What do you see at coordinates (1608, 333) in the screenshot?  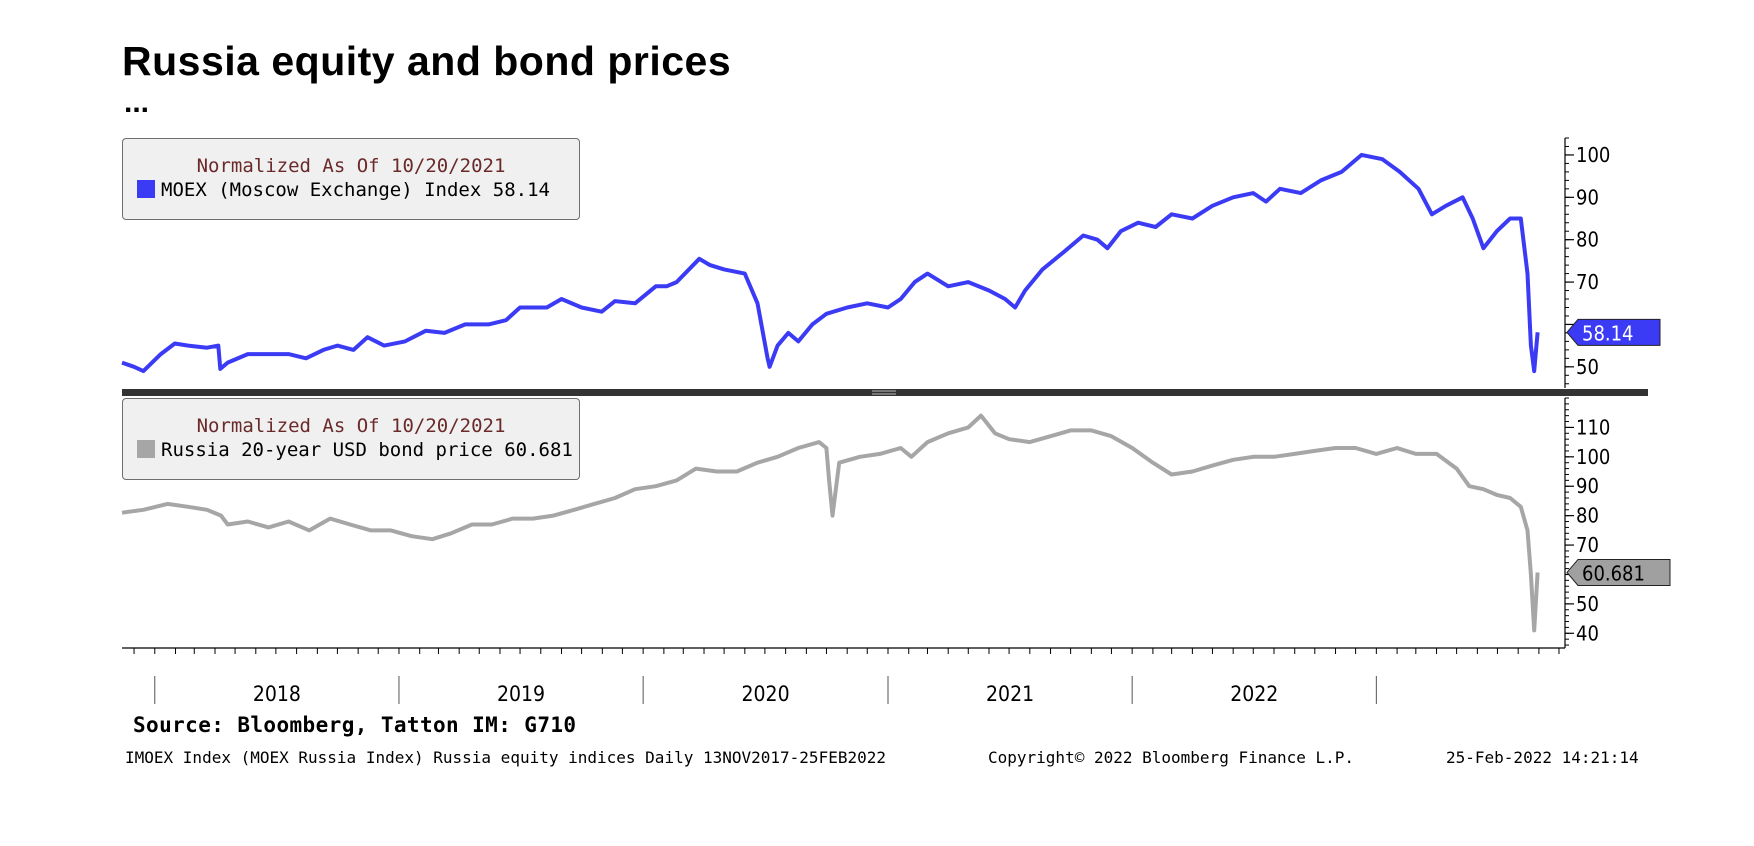 I see `moex-last-value-label: 58.14` at bounding box center [1608, 333].